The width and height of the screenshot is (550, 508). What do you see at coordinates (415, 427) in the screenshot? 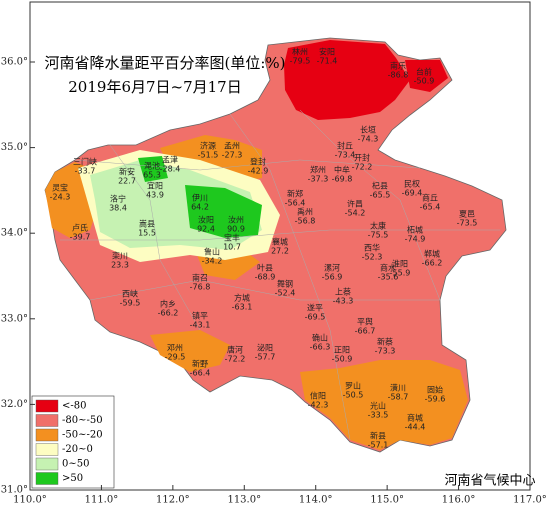
I see `station-value: -44.4` at bounding box center [415, 427].